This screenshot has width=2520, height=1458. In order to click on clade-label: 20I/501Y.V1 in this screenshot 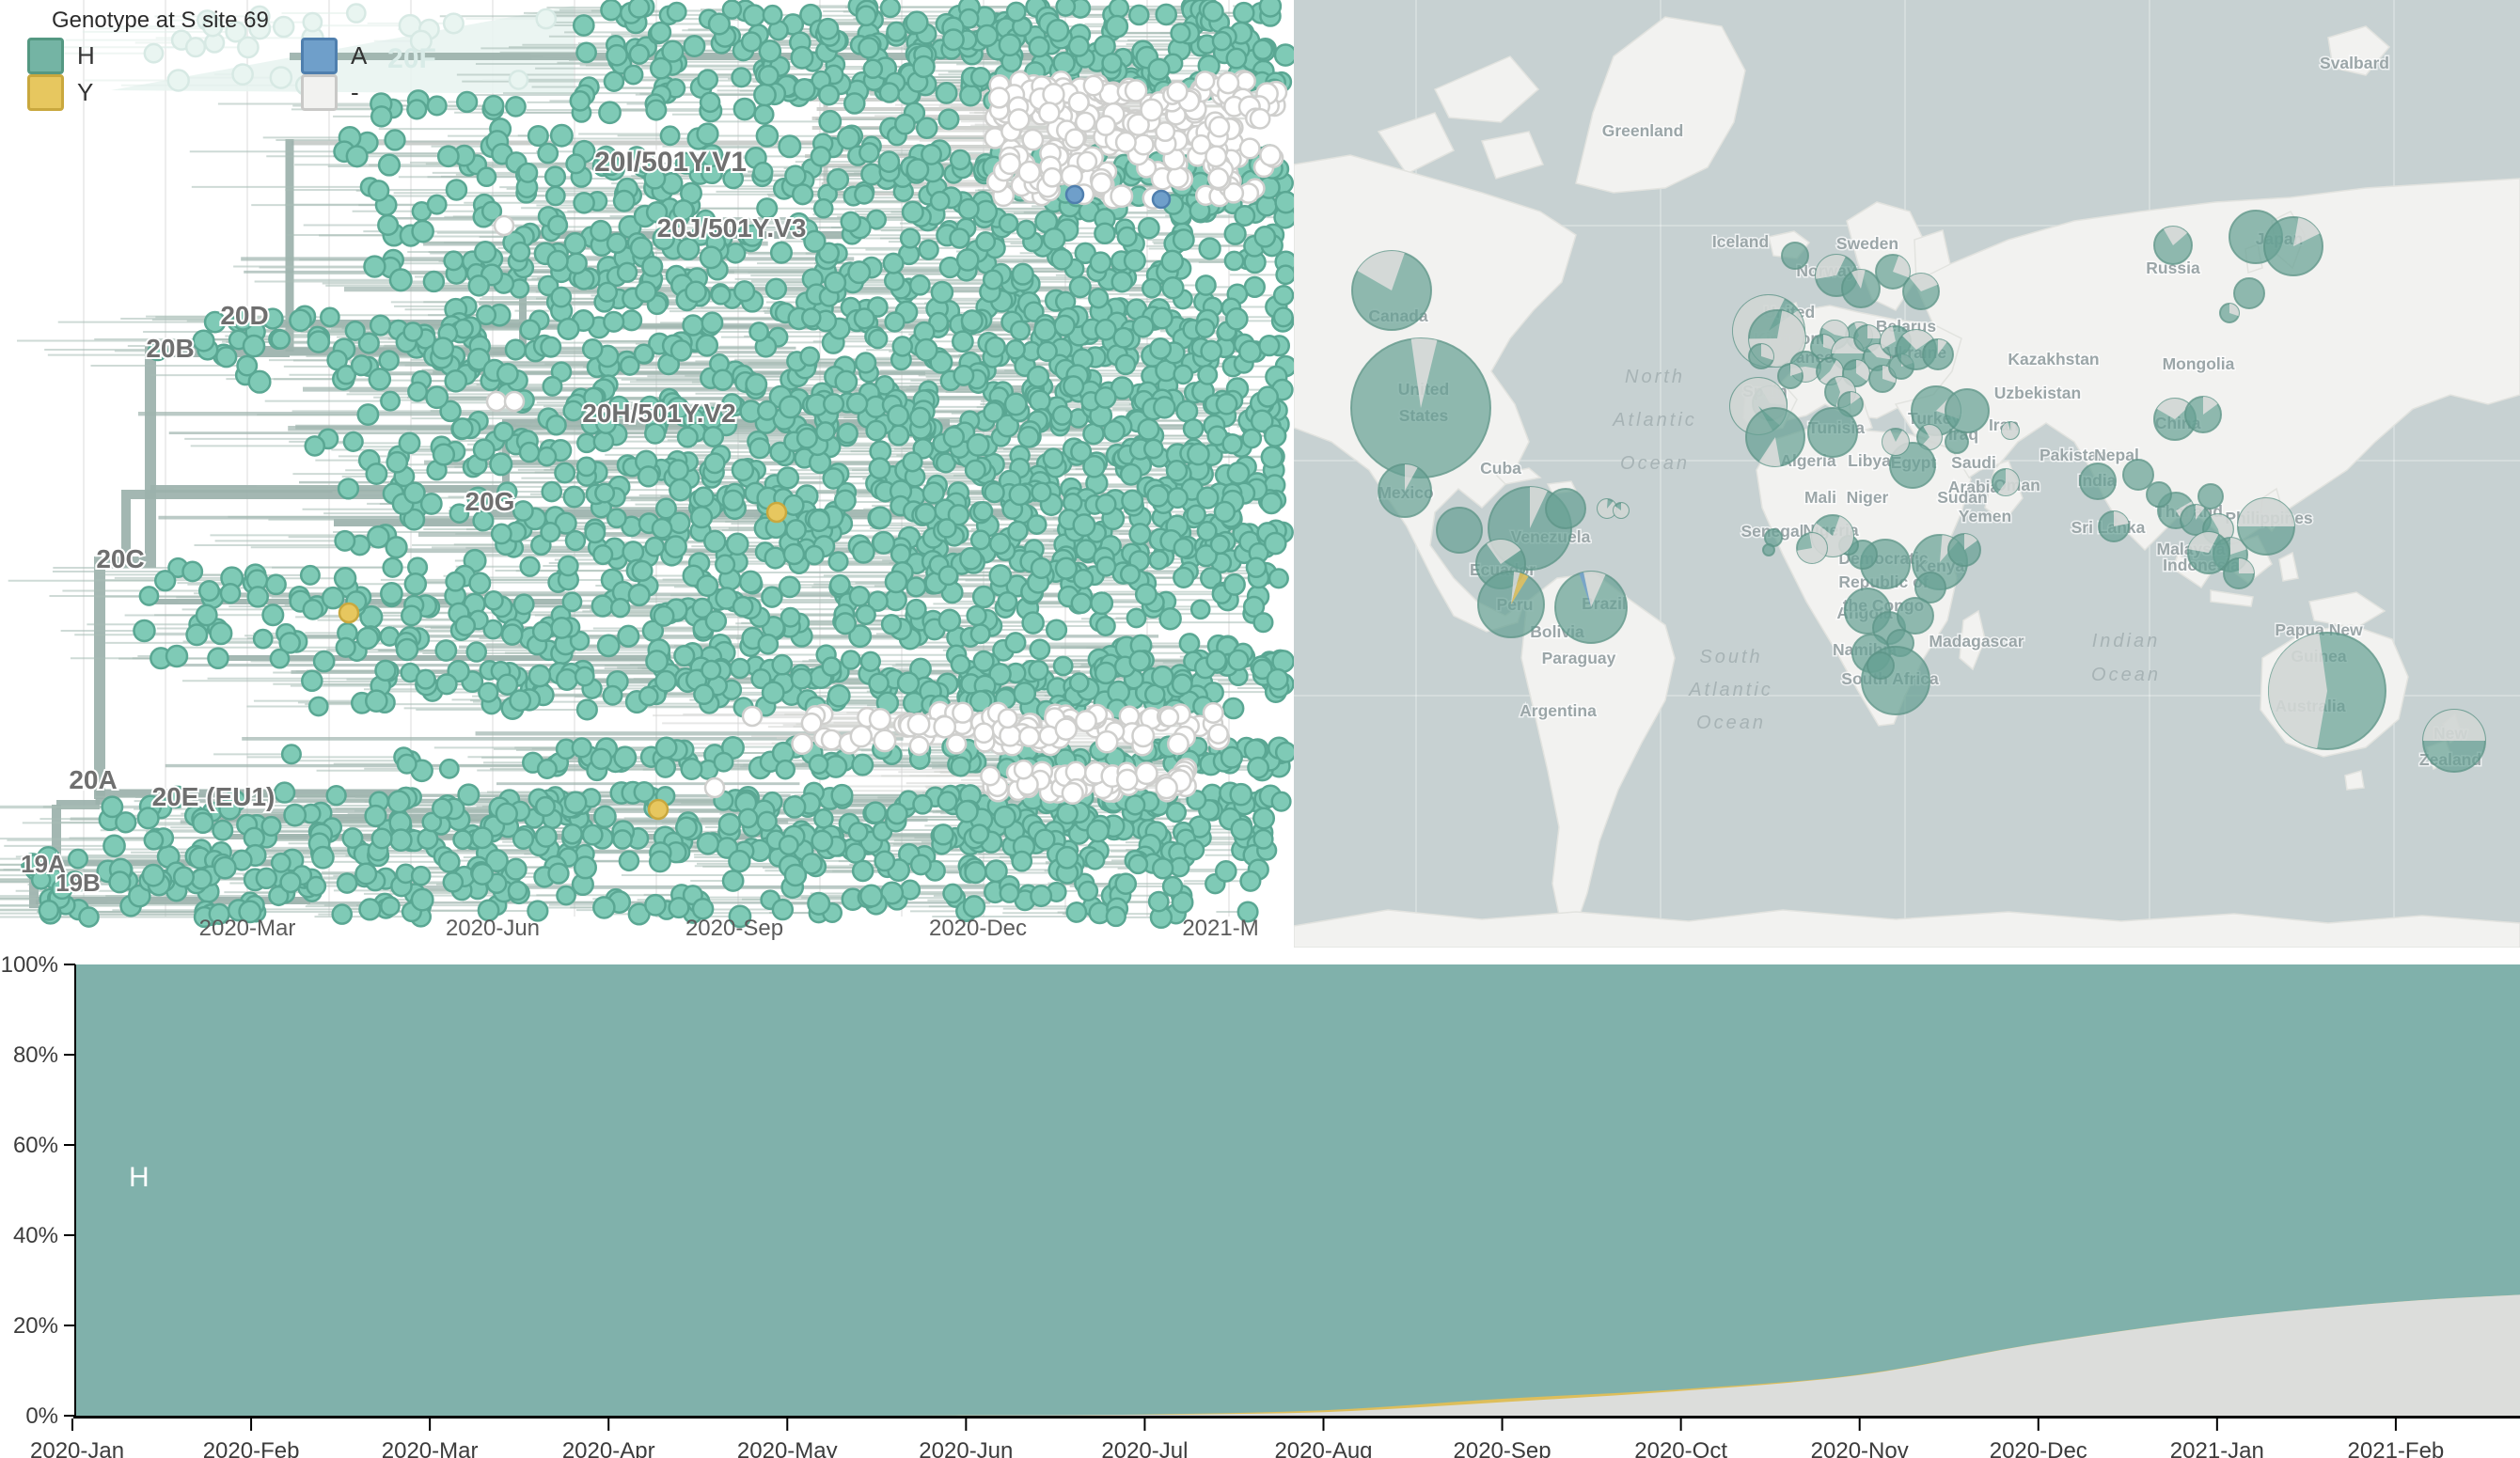, I will do `click(670, 162)`.